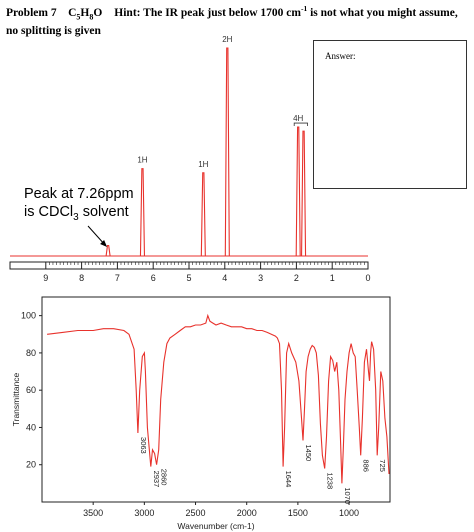 Image resolution: width=474 pixels, height=532 pixels. I want to click on solvent-note: Peak at 7.26ppm is CDCl3 solvent, so click(79, 206).